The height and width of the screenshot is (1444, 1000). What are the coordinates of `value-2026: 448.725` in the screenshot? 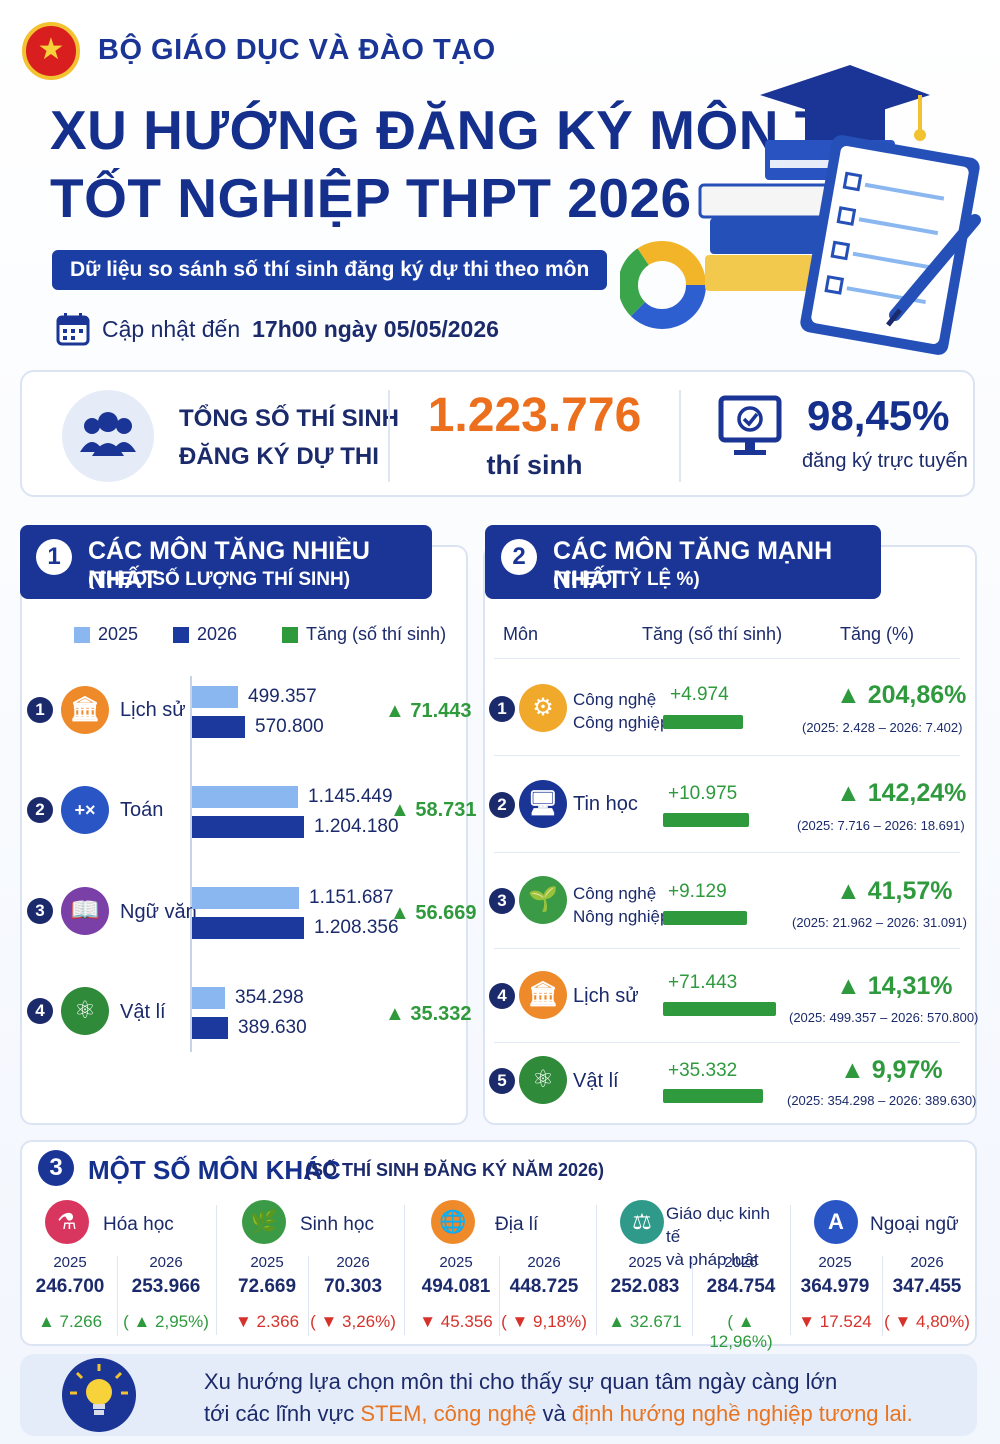 It's located at (544, 1286).